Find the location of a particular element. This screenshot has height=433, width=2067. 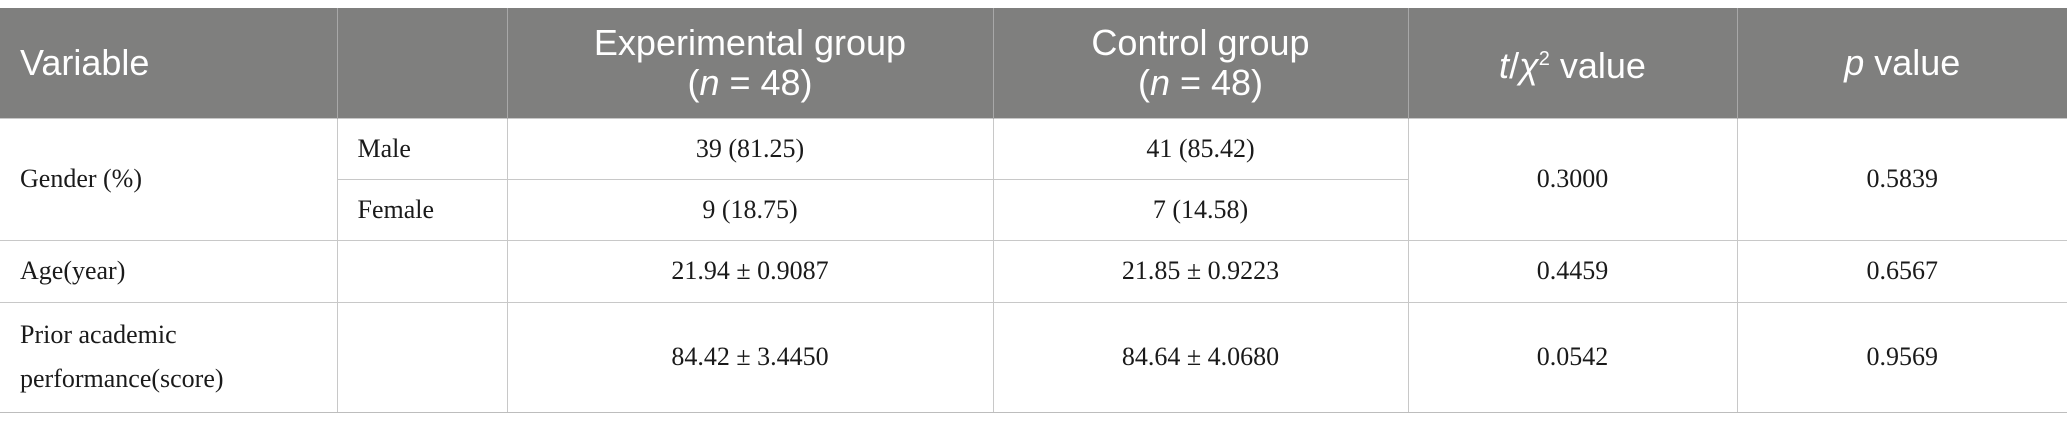

cell-prior-control: 84.64 ± 4.0680 is located at coordinates (1200, 357).